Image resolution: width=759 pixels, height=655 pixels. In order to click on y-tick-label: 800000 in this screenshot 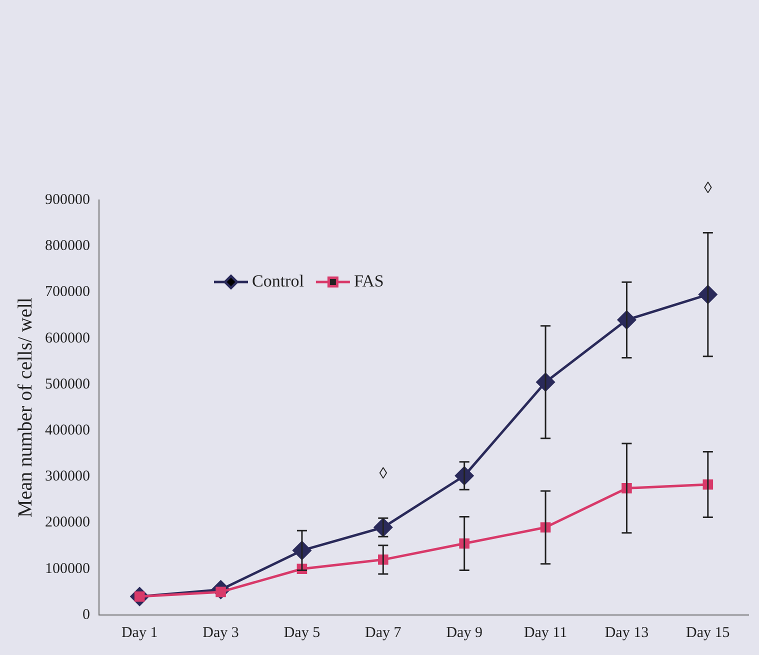, I will do `click(67, 246)`.